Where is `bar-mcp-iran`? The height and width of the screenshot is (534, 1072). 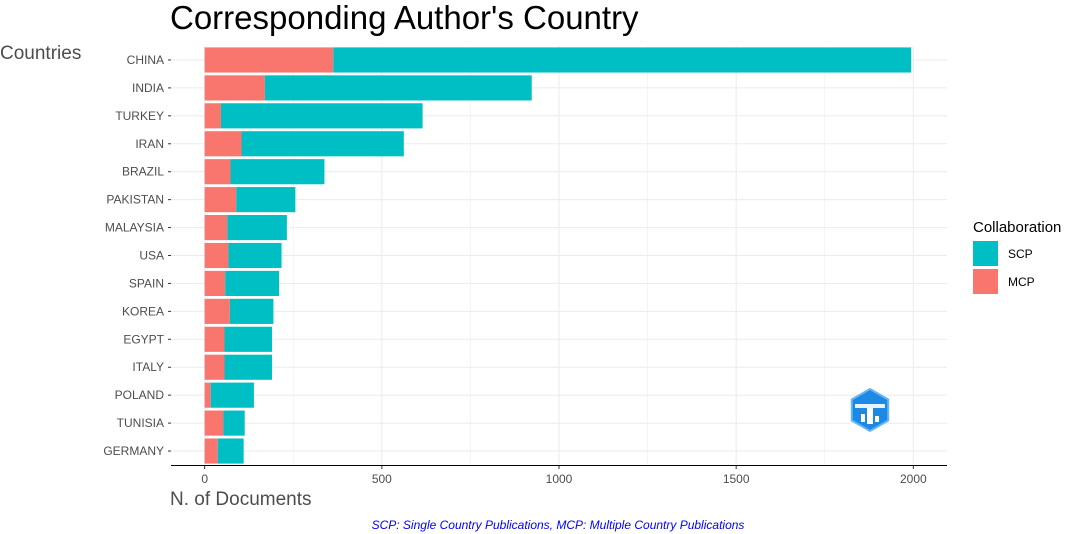 bar-mcp-iran is located at coordinates (223, 144).